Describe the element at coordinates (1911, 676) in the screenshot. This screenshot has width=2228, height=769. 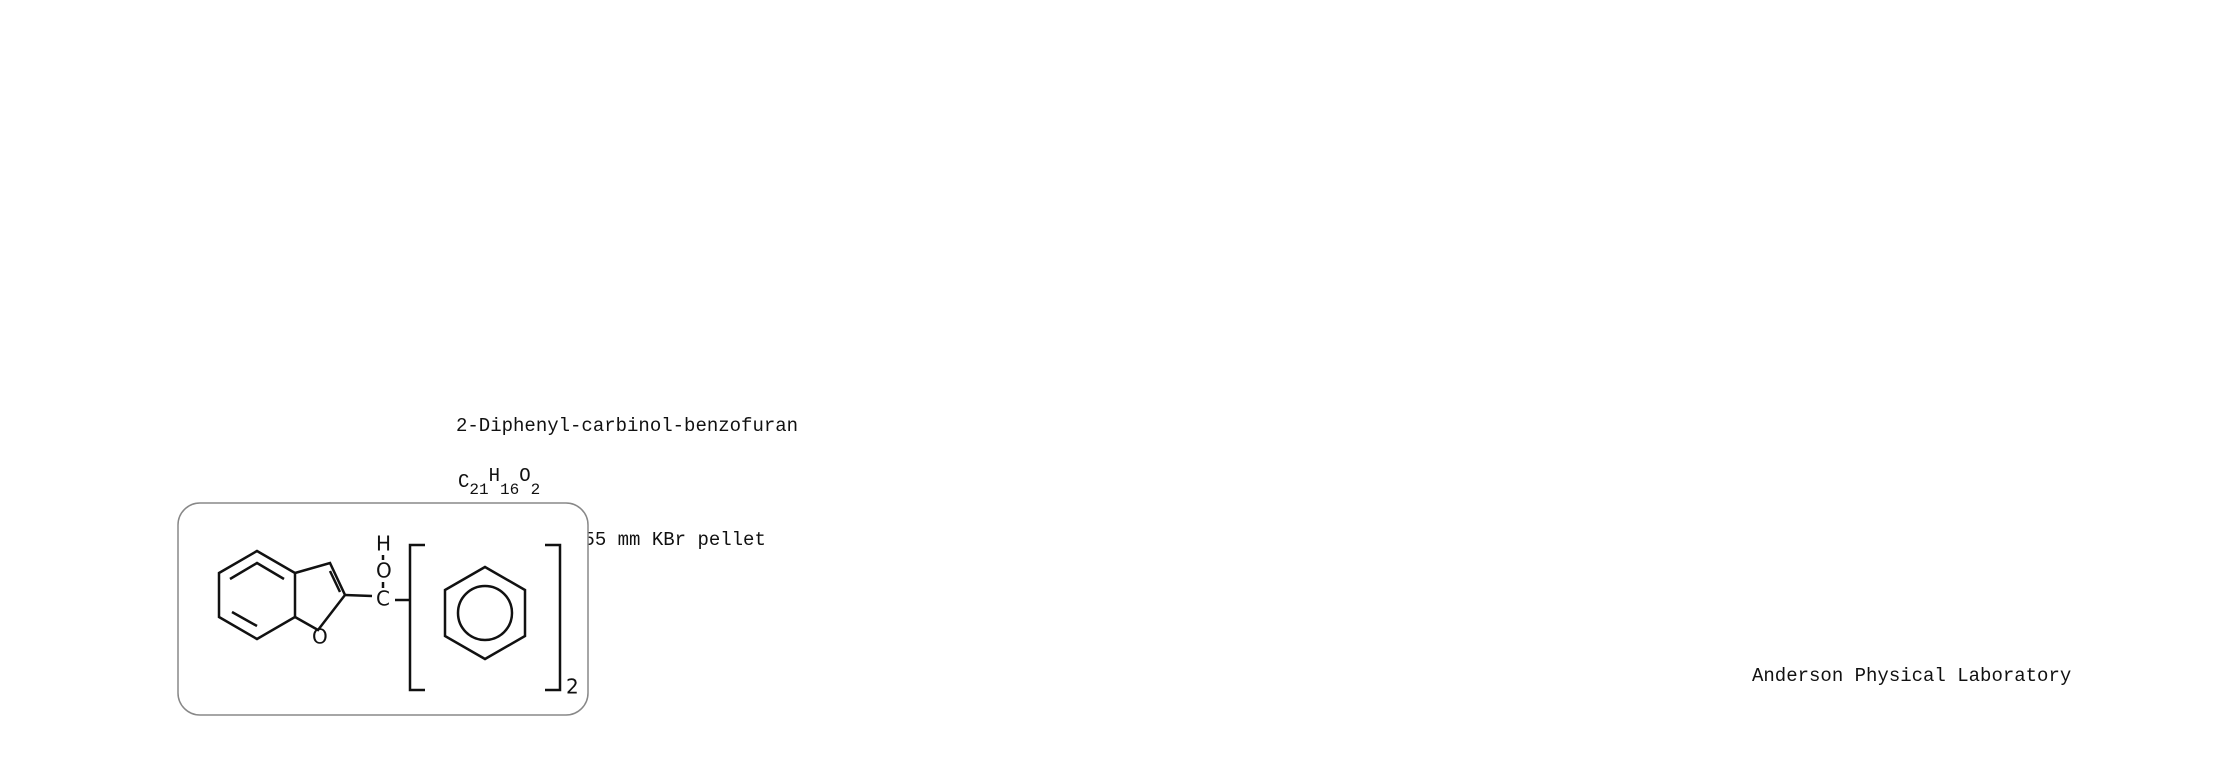
I see `lab-name: Anderson Physical Laboratory` at that location.